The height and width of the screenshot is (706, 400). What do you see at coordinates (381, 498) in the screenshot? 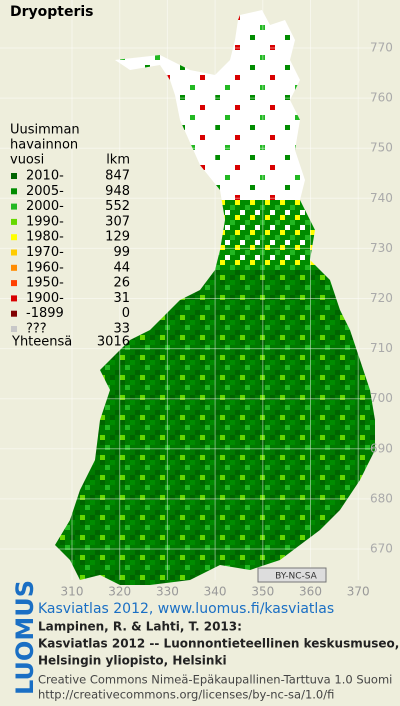
I see `y-tick-label: 680` at bounding box center [381, 498].